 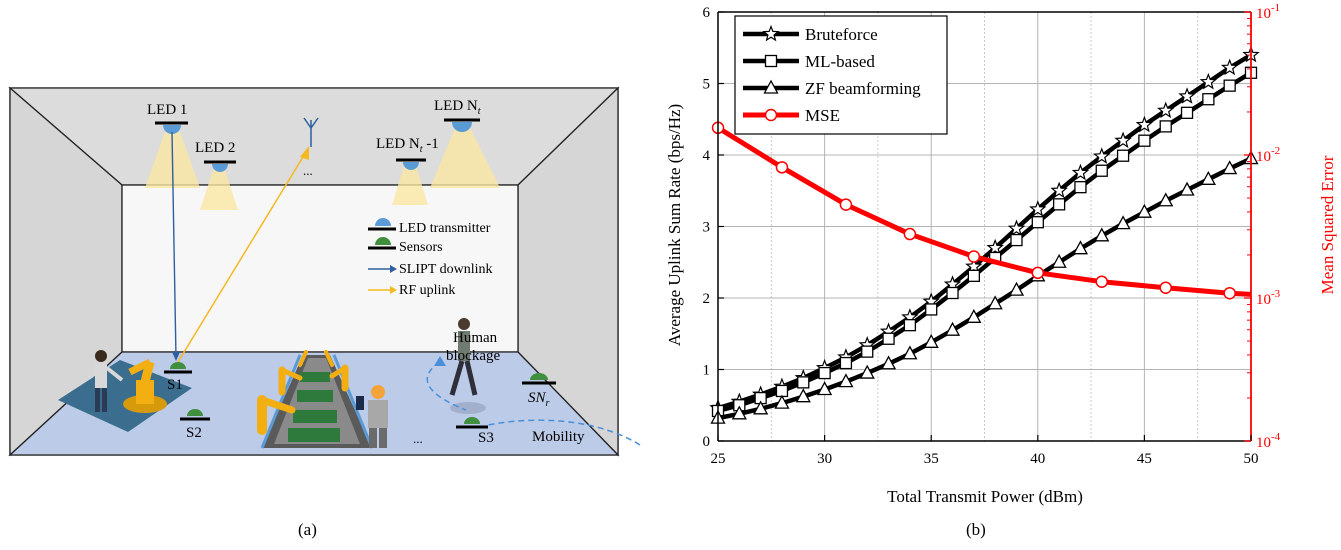 What do you see at coordinates (841, 34) in the screenshot?
I see `legend-label-0: Bruteforce` at bounding box center [841, 34].